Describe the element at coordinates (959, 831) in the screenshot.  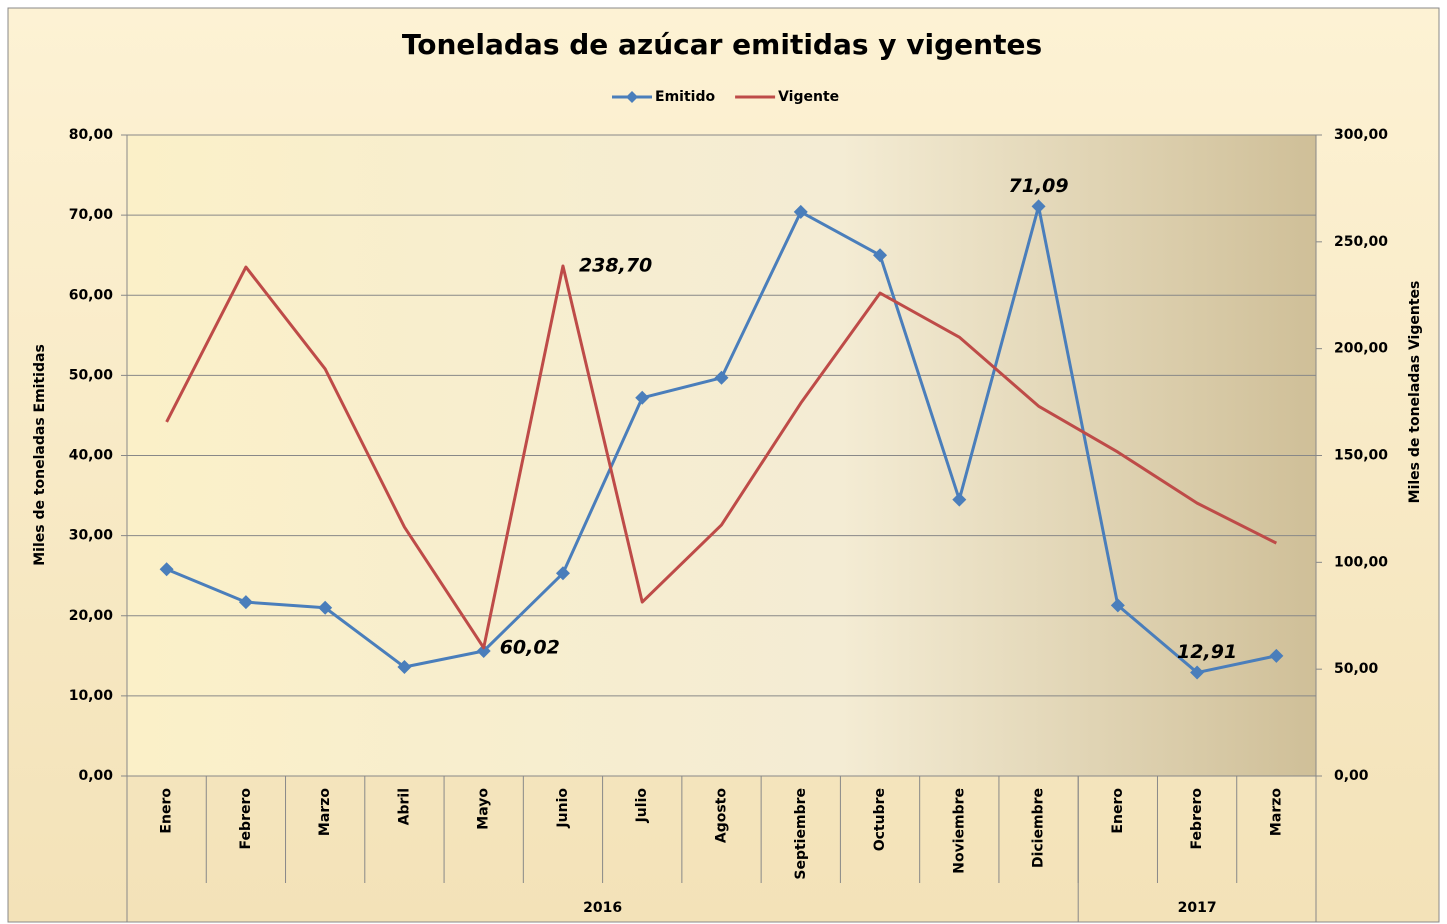
I see `x-tick-label: Noviembre` at that location.